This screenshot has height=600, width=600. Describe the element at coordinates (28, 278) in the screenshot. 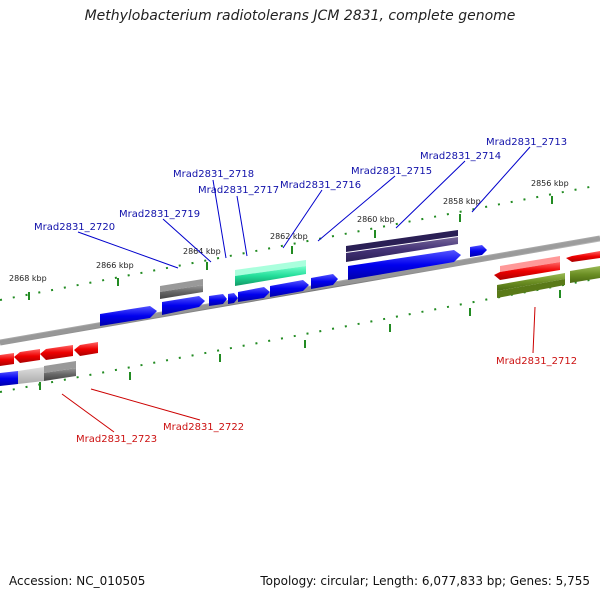

I see `tick-label: 2868 kbp` at that location.